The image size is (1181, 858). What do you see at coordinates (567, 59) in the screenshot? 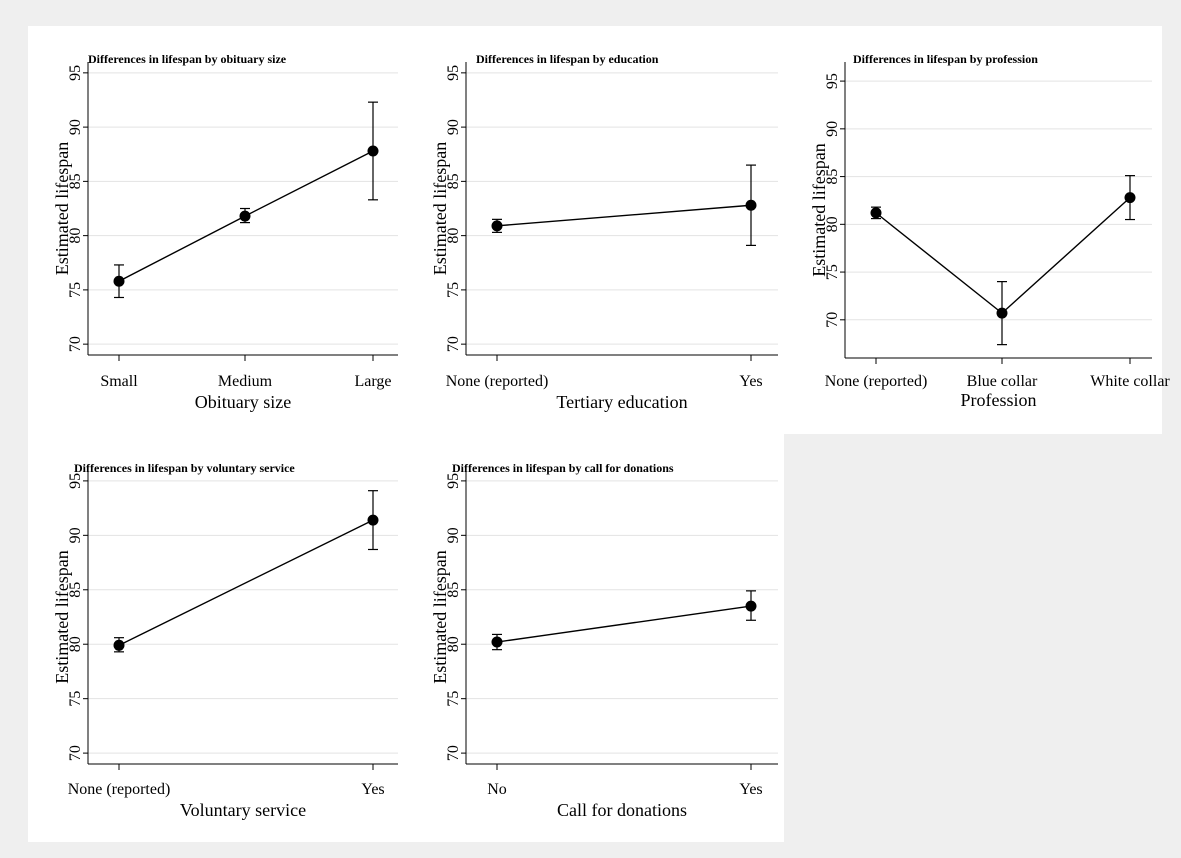
I see `chart-title: Differences in lifespan by education` at bounding box center [567, 59].